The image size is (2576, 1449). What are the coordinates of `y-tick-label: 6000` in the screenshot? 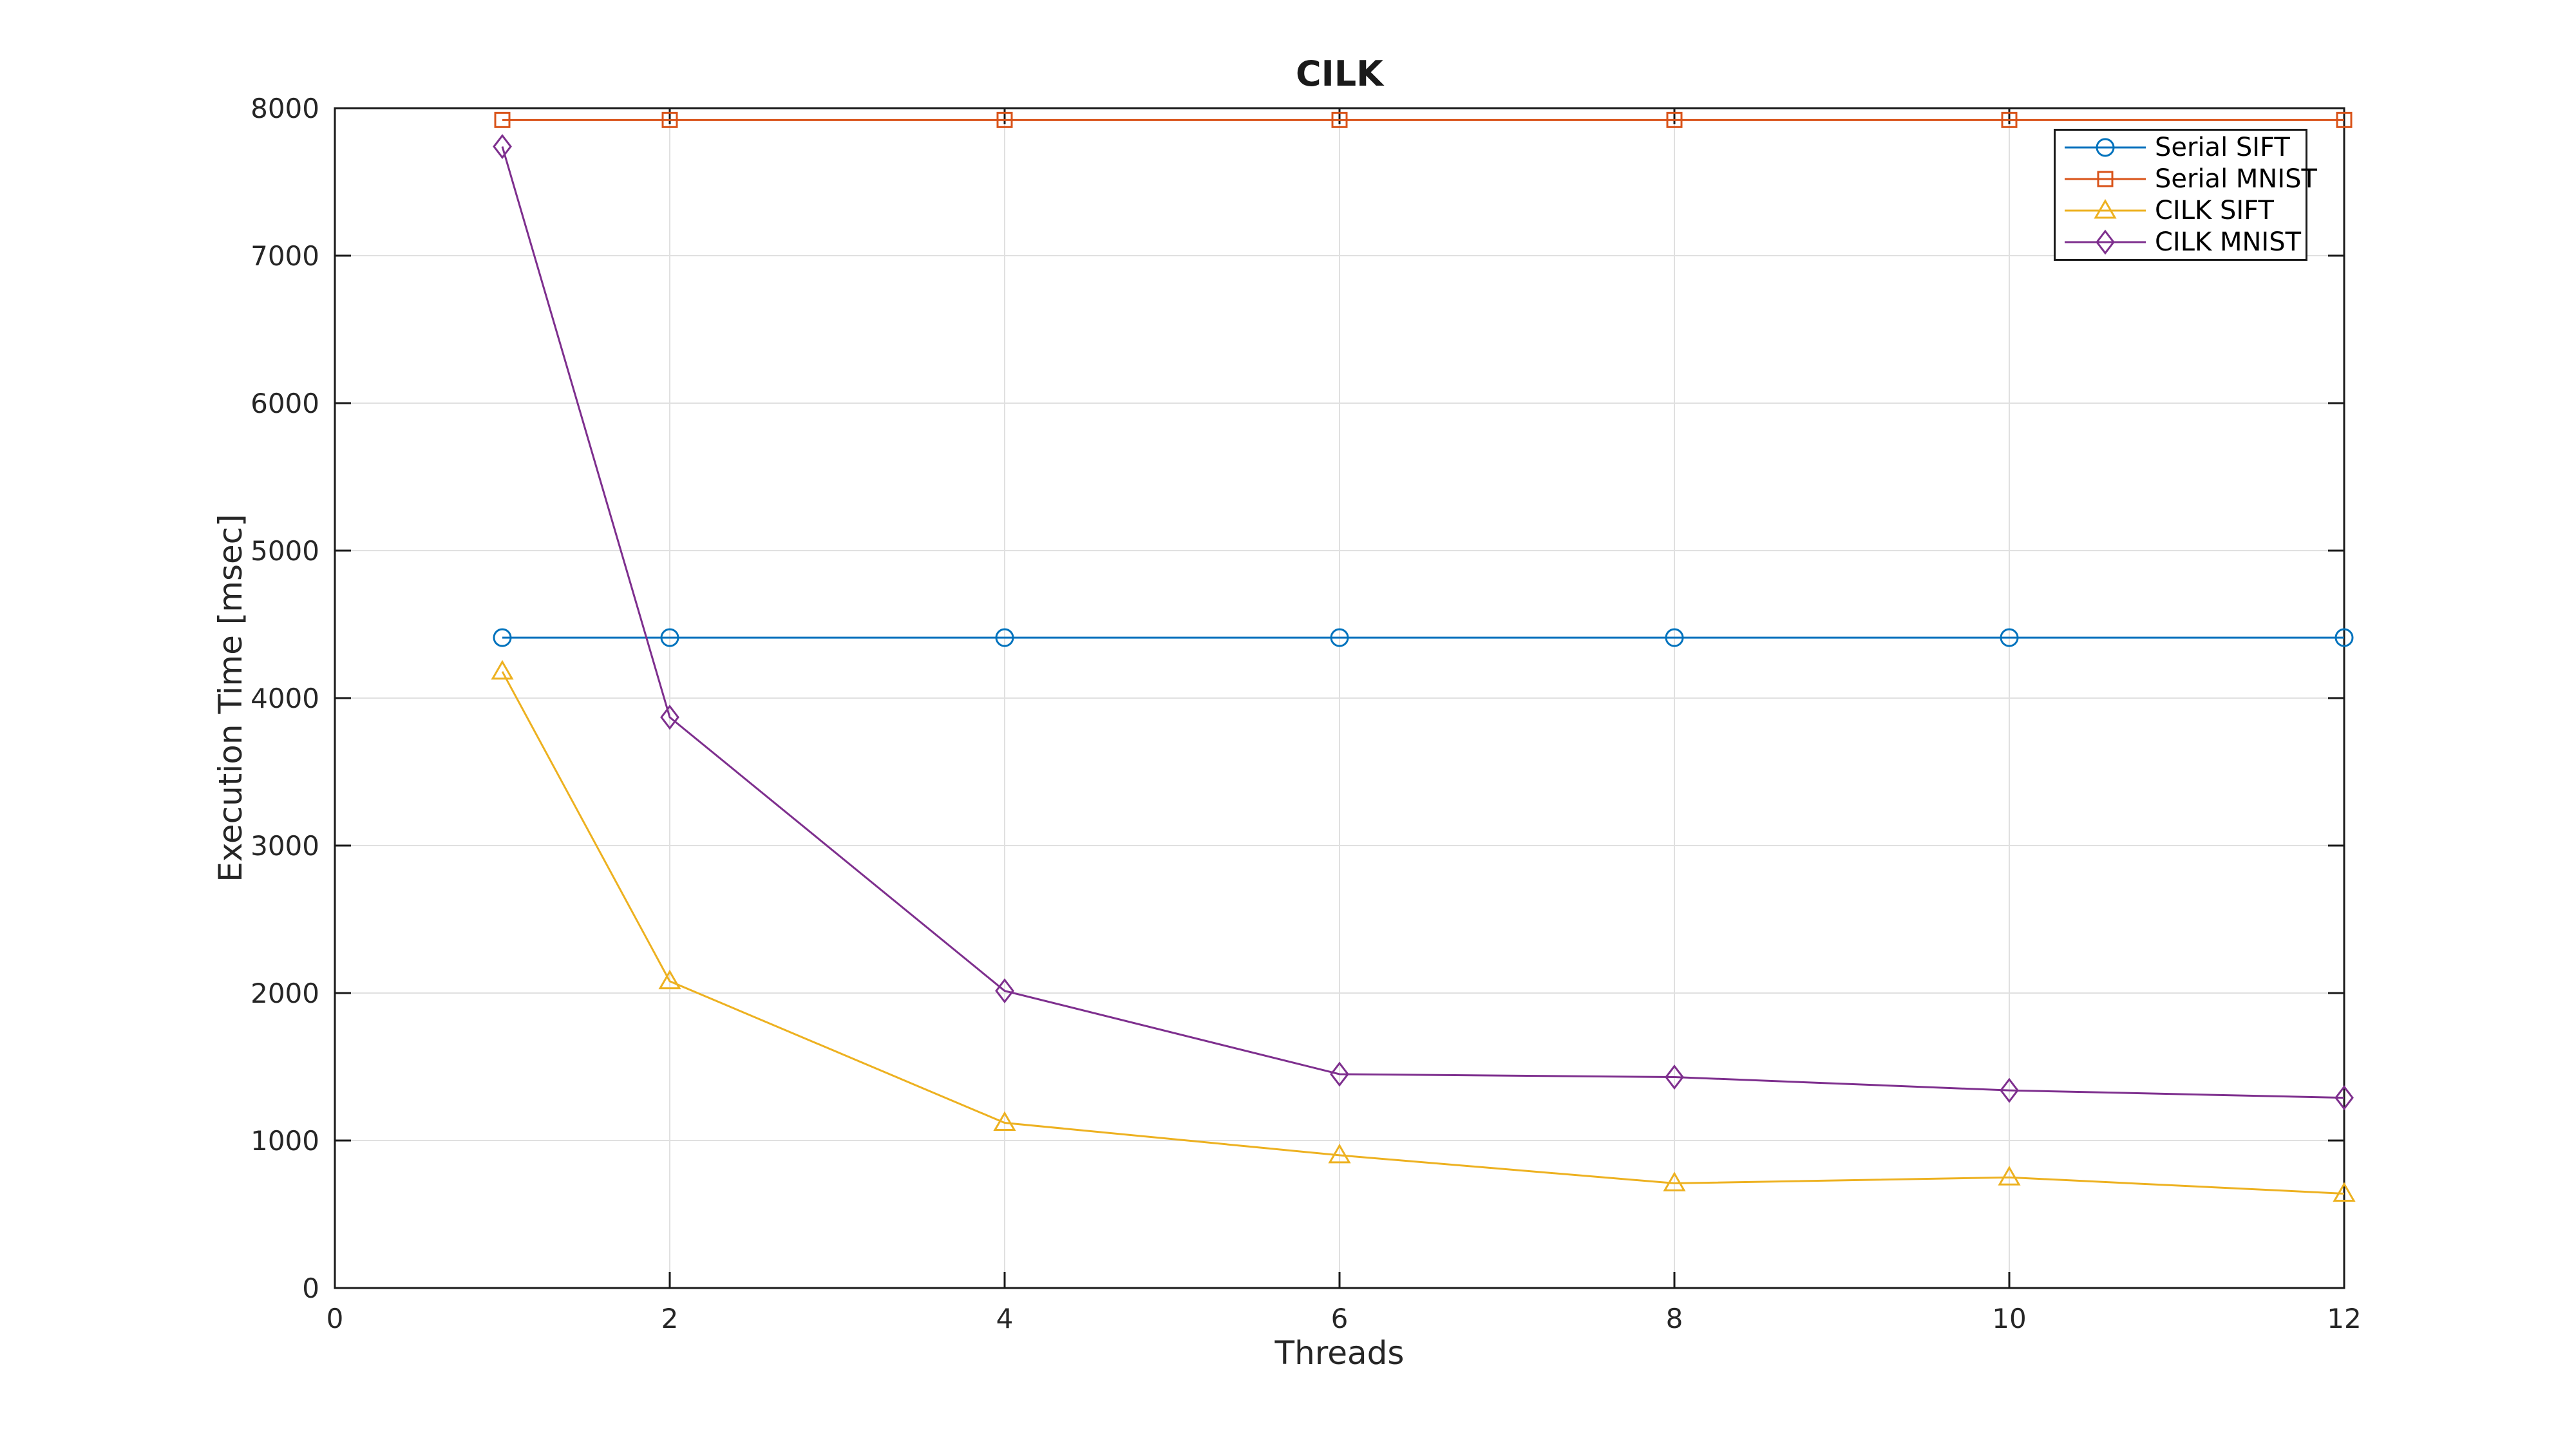 It's located at (285, 403).